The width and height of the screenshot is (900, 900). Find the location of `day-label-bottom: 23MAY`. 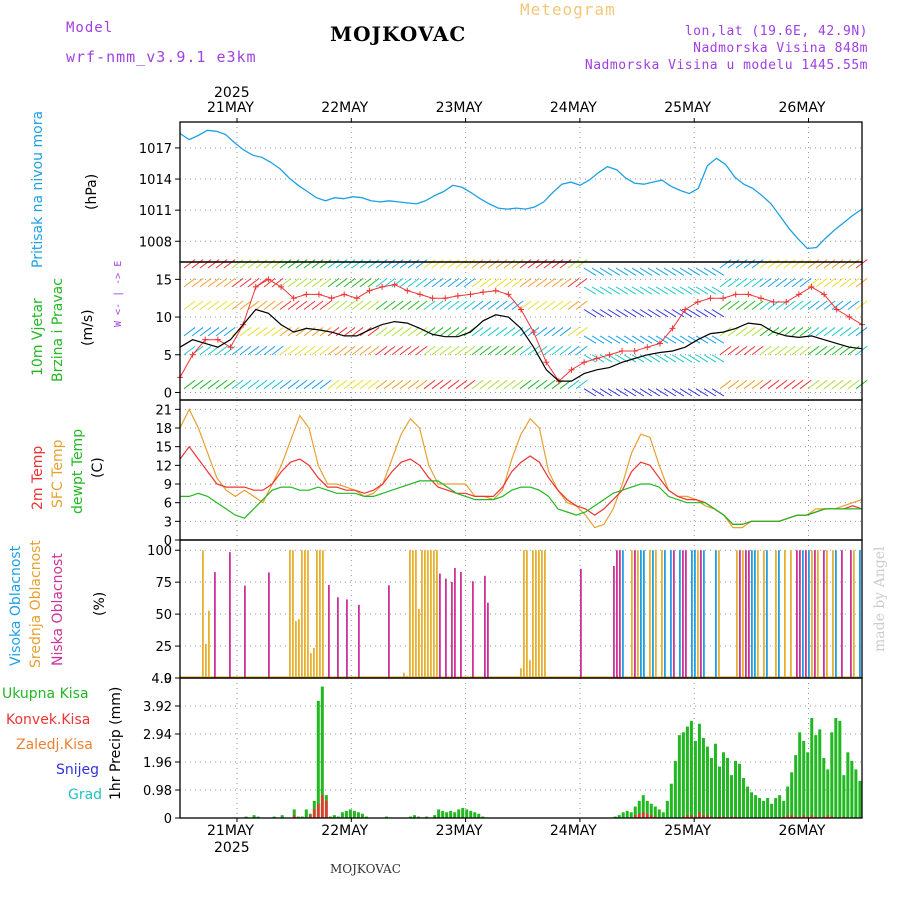

day-label-bottom: 23MAY is located at coordinates (459, 831).